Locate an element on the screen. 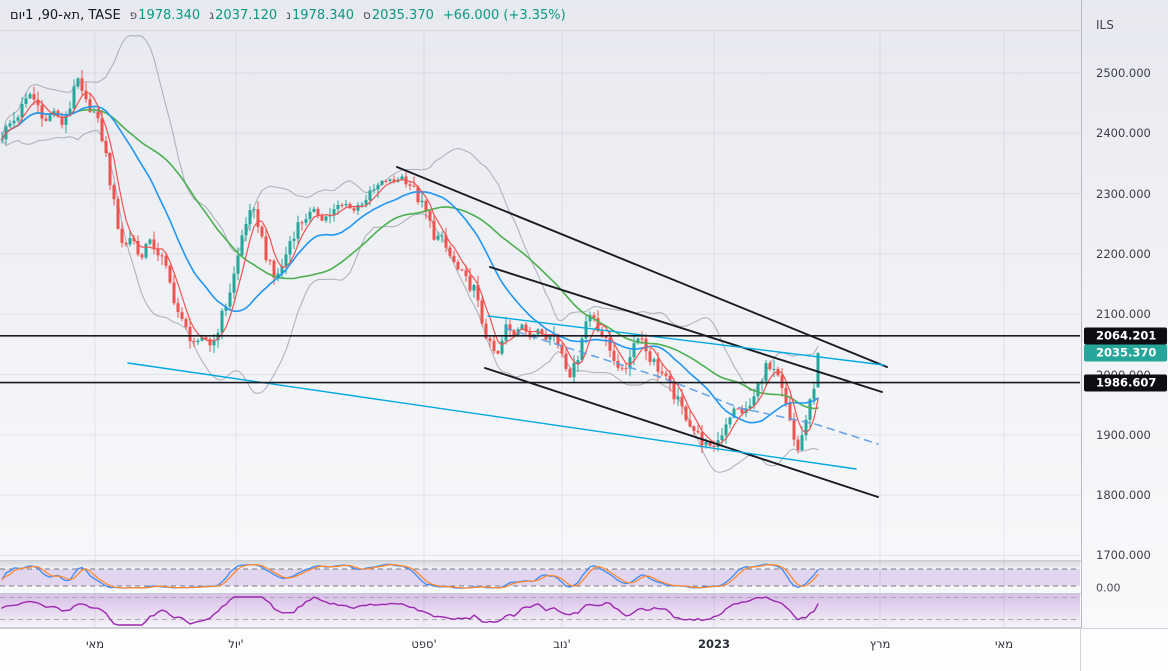 The width and height of the screenshot is (1168, 671). price-level-label: 1986.607 is located at coordinates (1125, 383).